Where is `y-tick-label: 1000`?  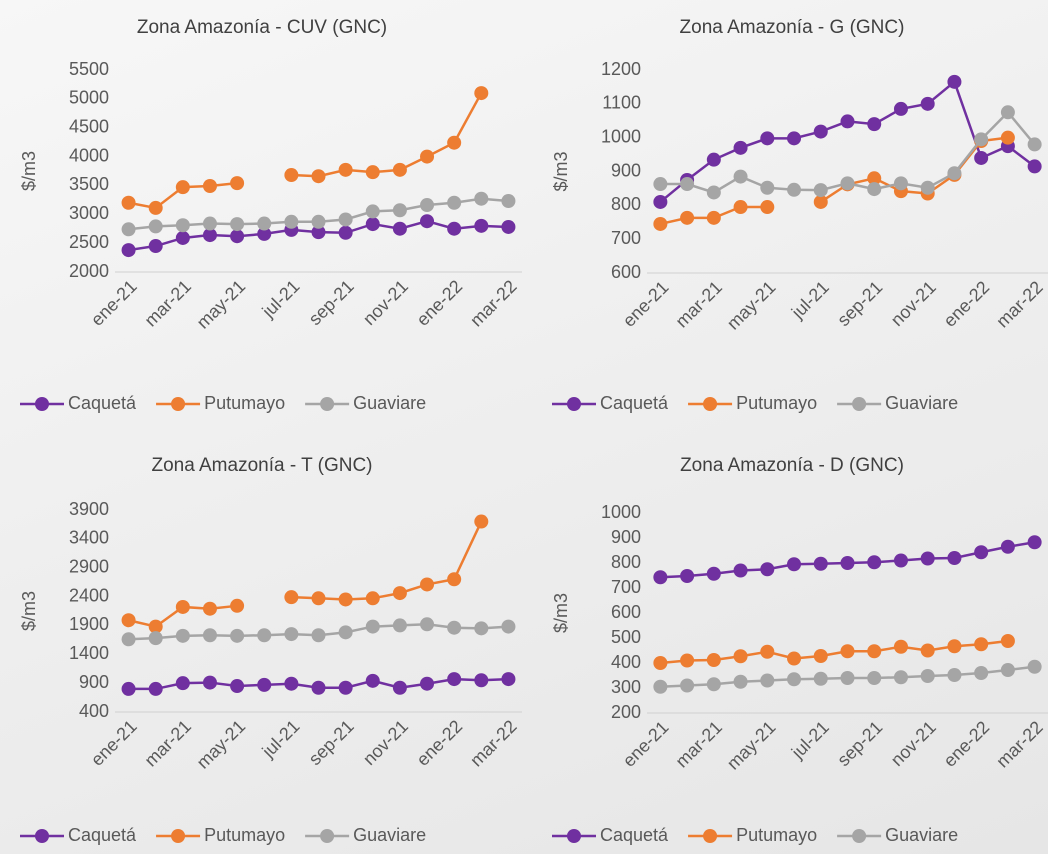
y-tick-label: 1000 is located at coordinates (621, 512).